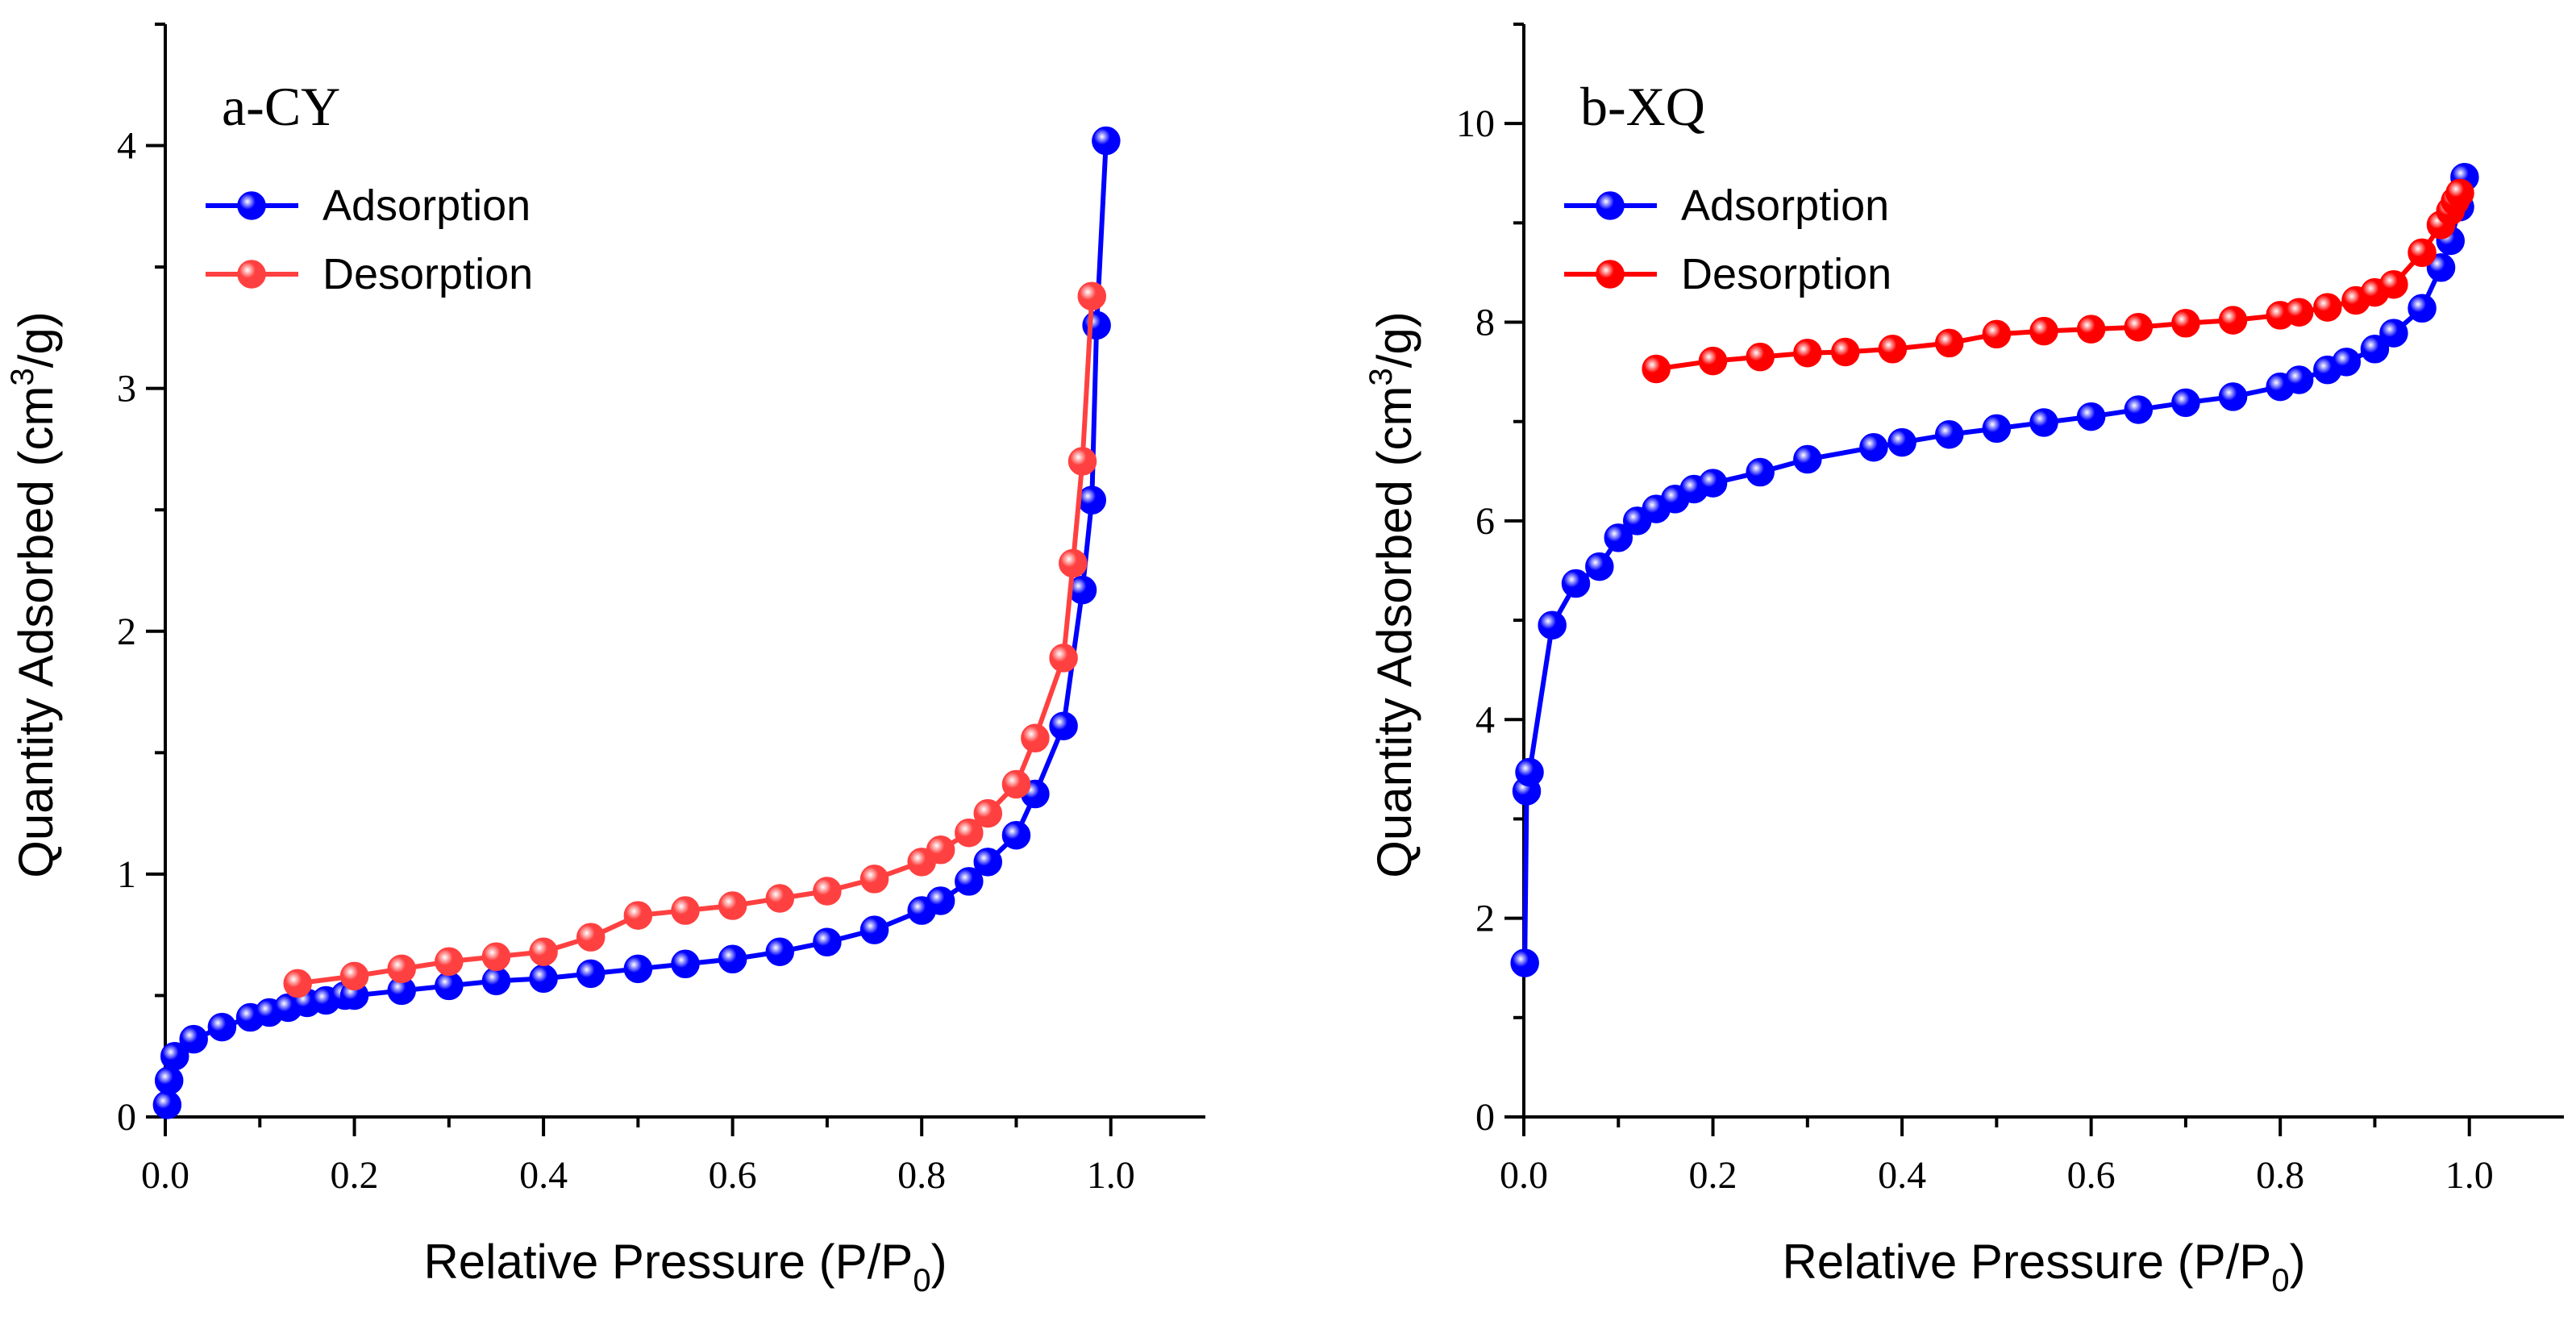  Describe the element at coordinates (1485, 521) in the screenshot. I see `y-tick-label: 6` at that location.